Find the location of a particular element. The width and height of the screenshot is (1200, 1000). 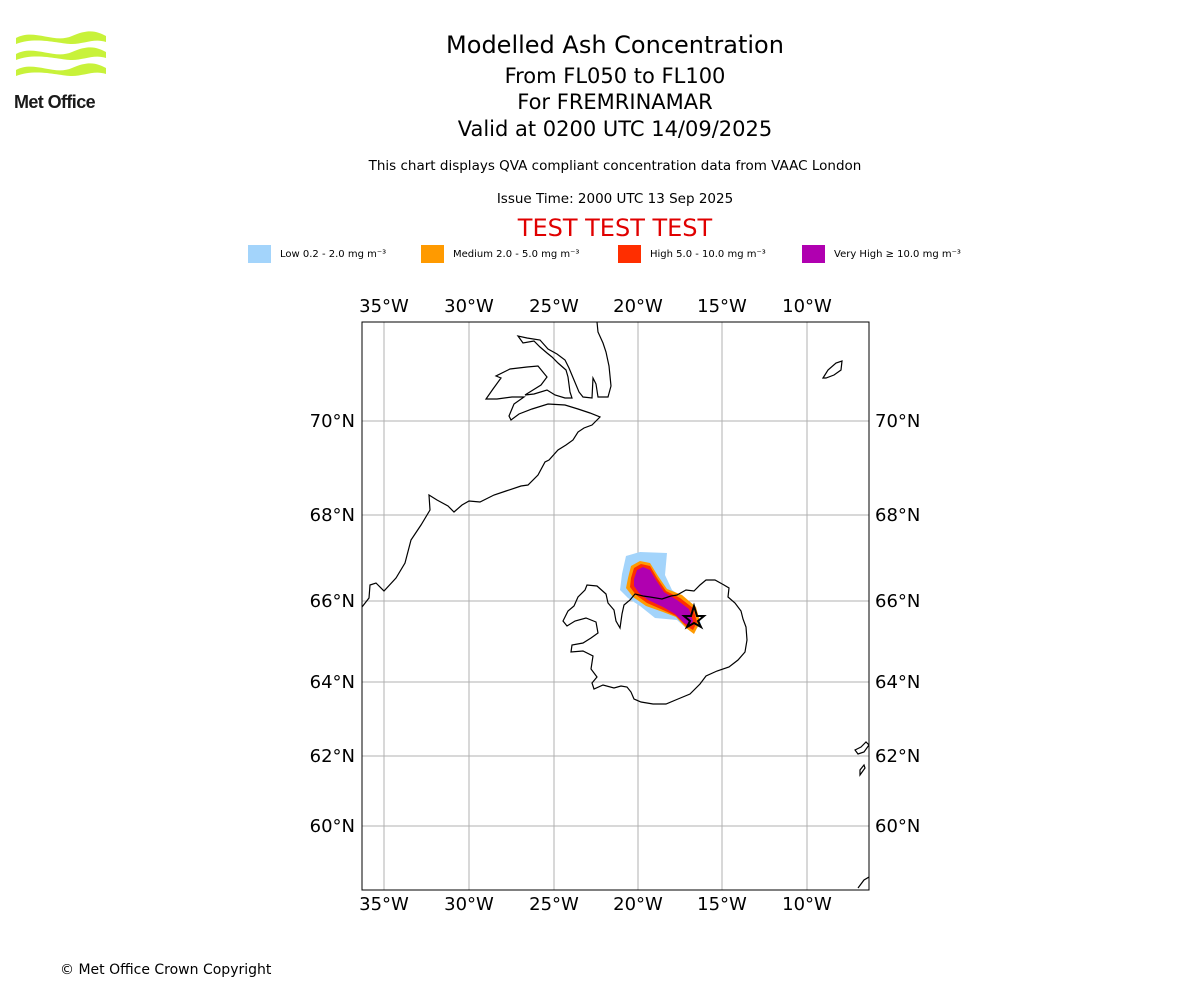

level-range: From FL050 to FL100 is located at coordinates (615, 76).